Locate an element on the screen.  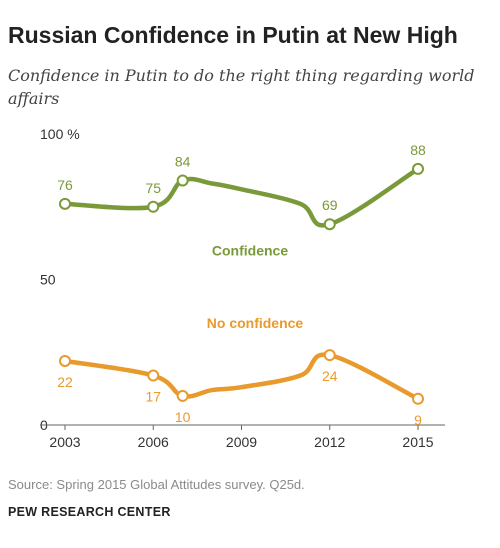
confidence-series-label: Confidence is located at coordinates (250, 250).